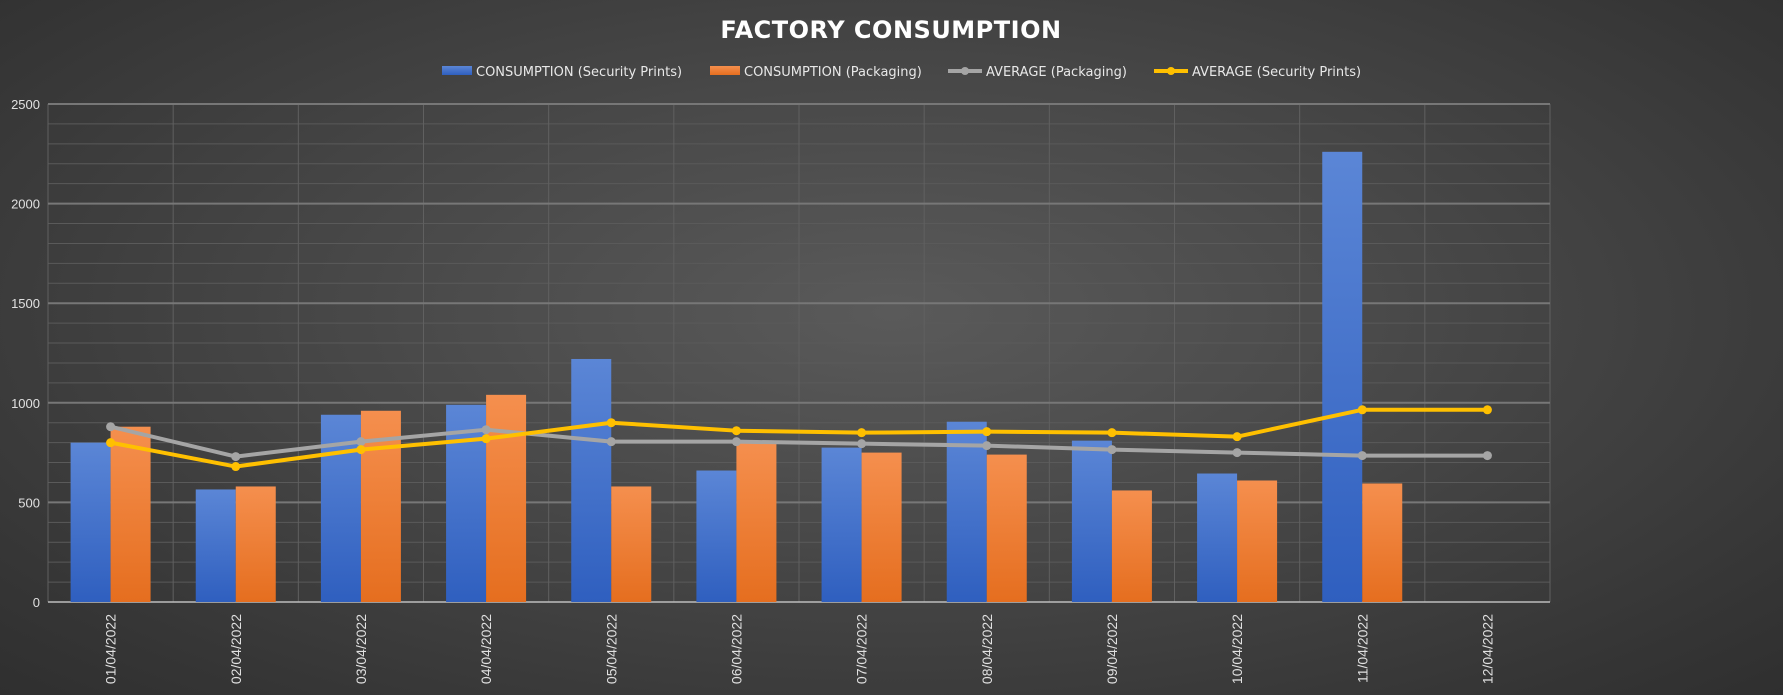 Image resolution: width=1783 pixels, height=695 pixels. Describe the element at coordinates (25, 353) in the screenshot. I see `y-axis-ticks: 0 500 1000 1500 2000 2500` at that location.